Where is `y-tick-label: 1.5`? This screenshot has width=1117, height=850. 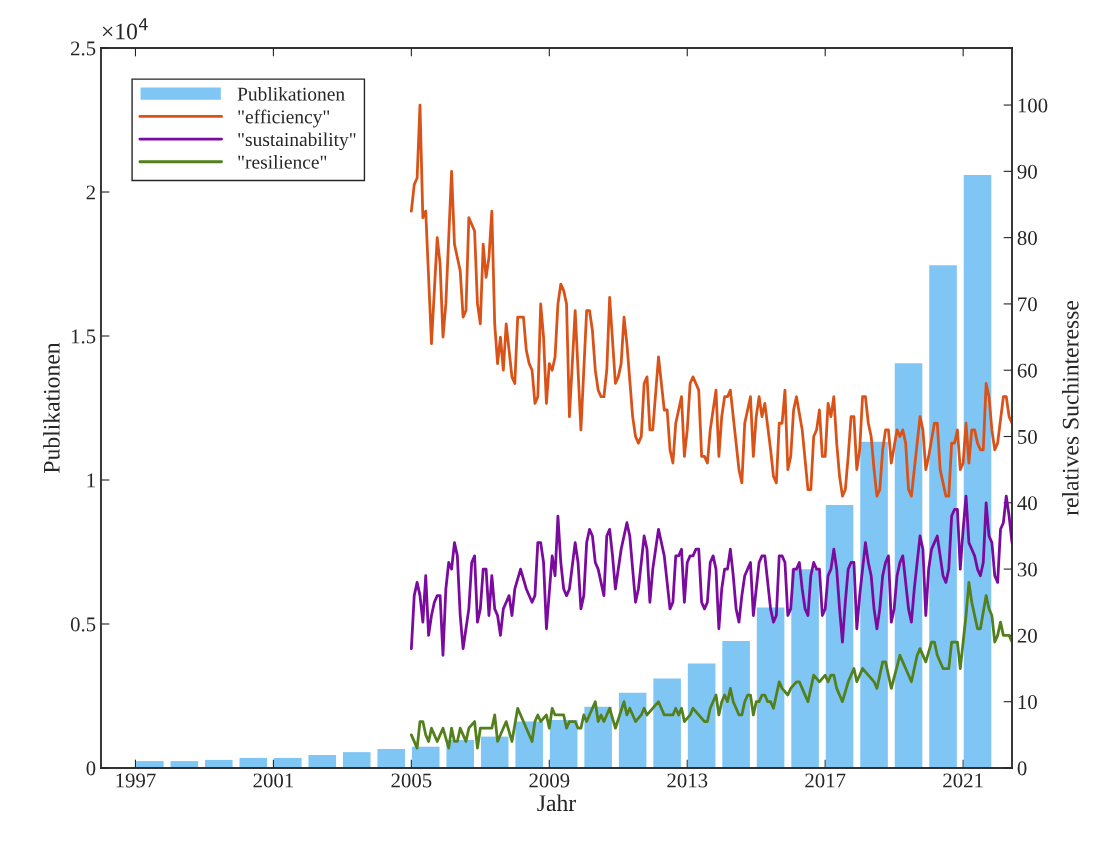
y-tick-label: 1.5 is located at coordinates (83, 336).